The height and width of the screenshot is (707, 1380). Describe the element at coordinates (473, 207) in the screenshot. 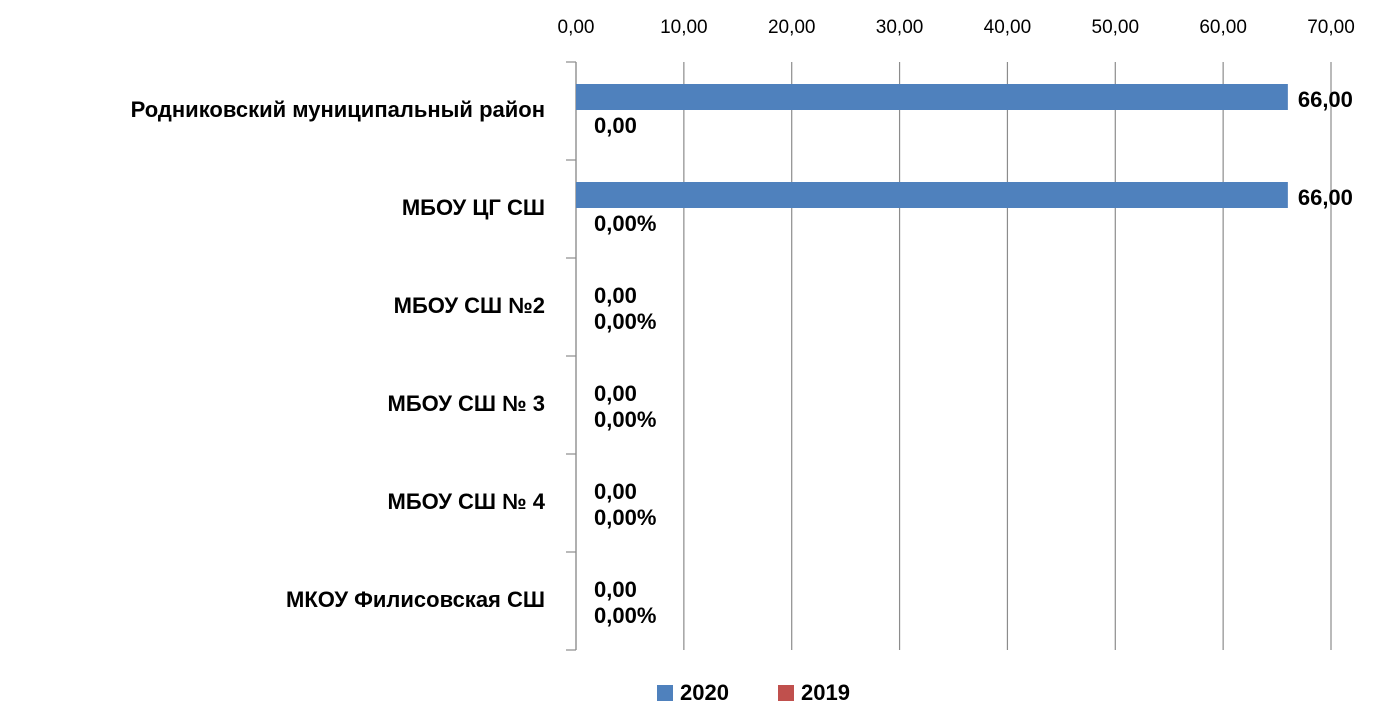

I see `category-label: МБОУ ЦГ СШ` at that location.